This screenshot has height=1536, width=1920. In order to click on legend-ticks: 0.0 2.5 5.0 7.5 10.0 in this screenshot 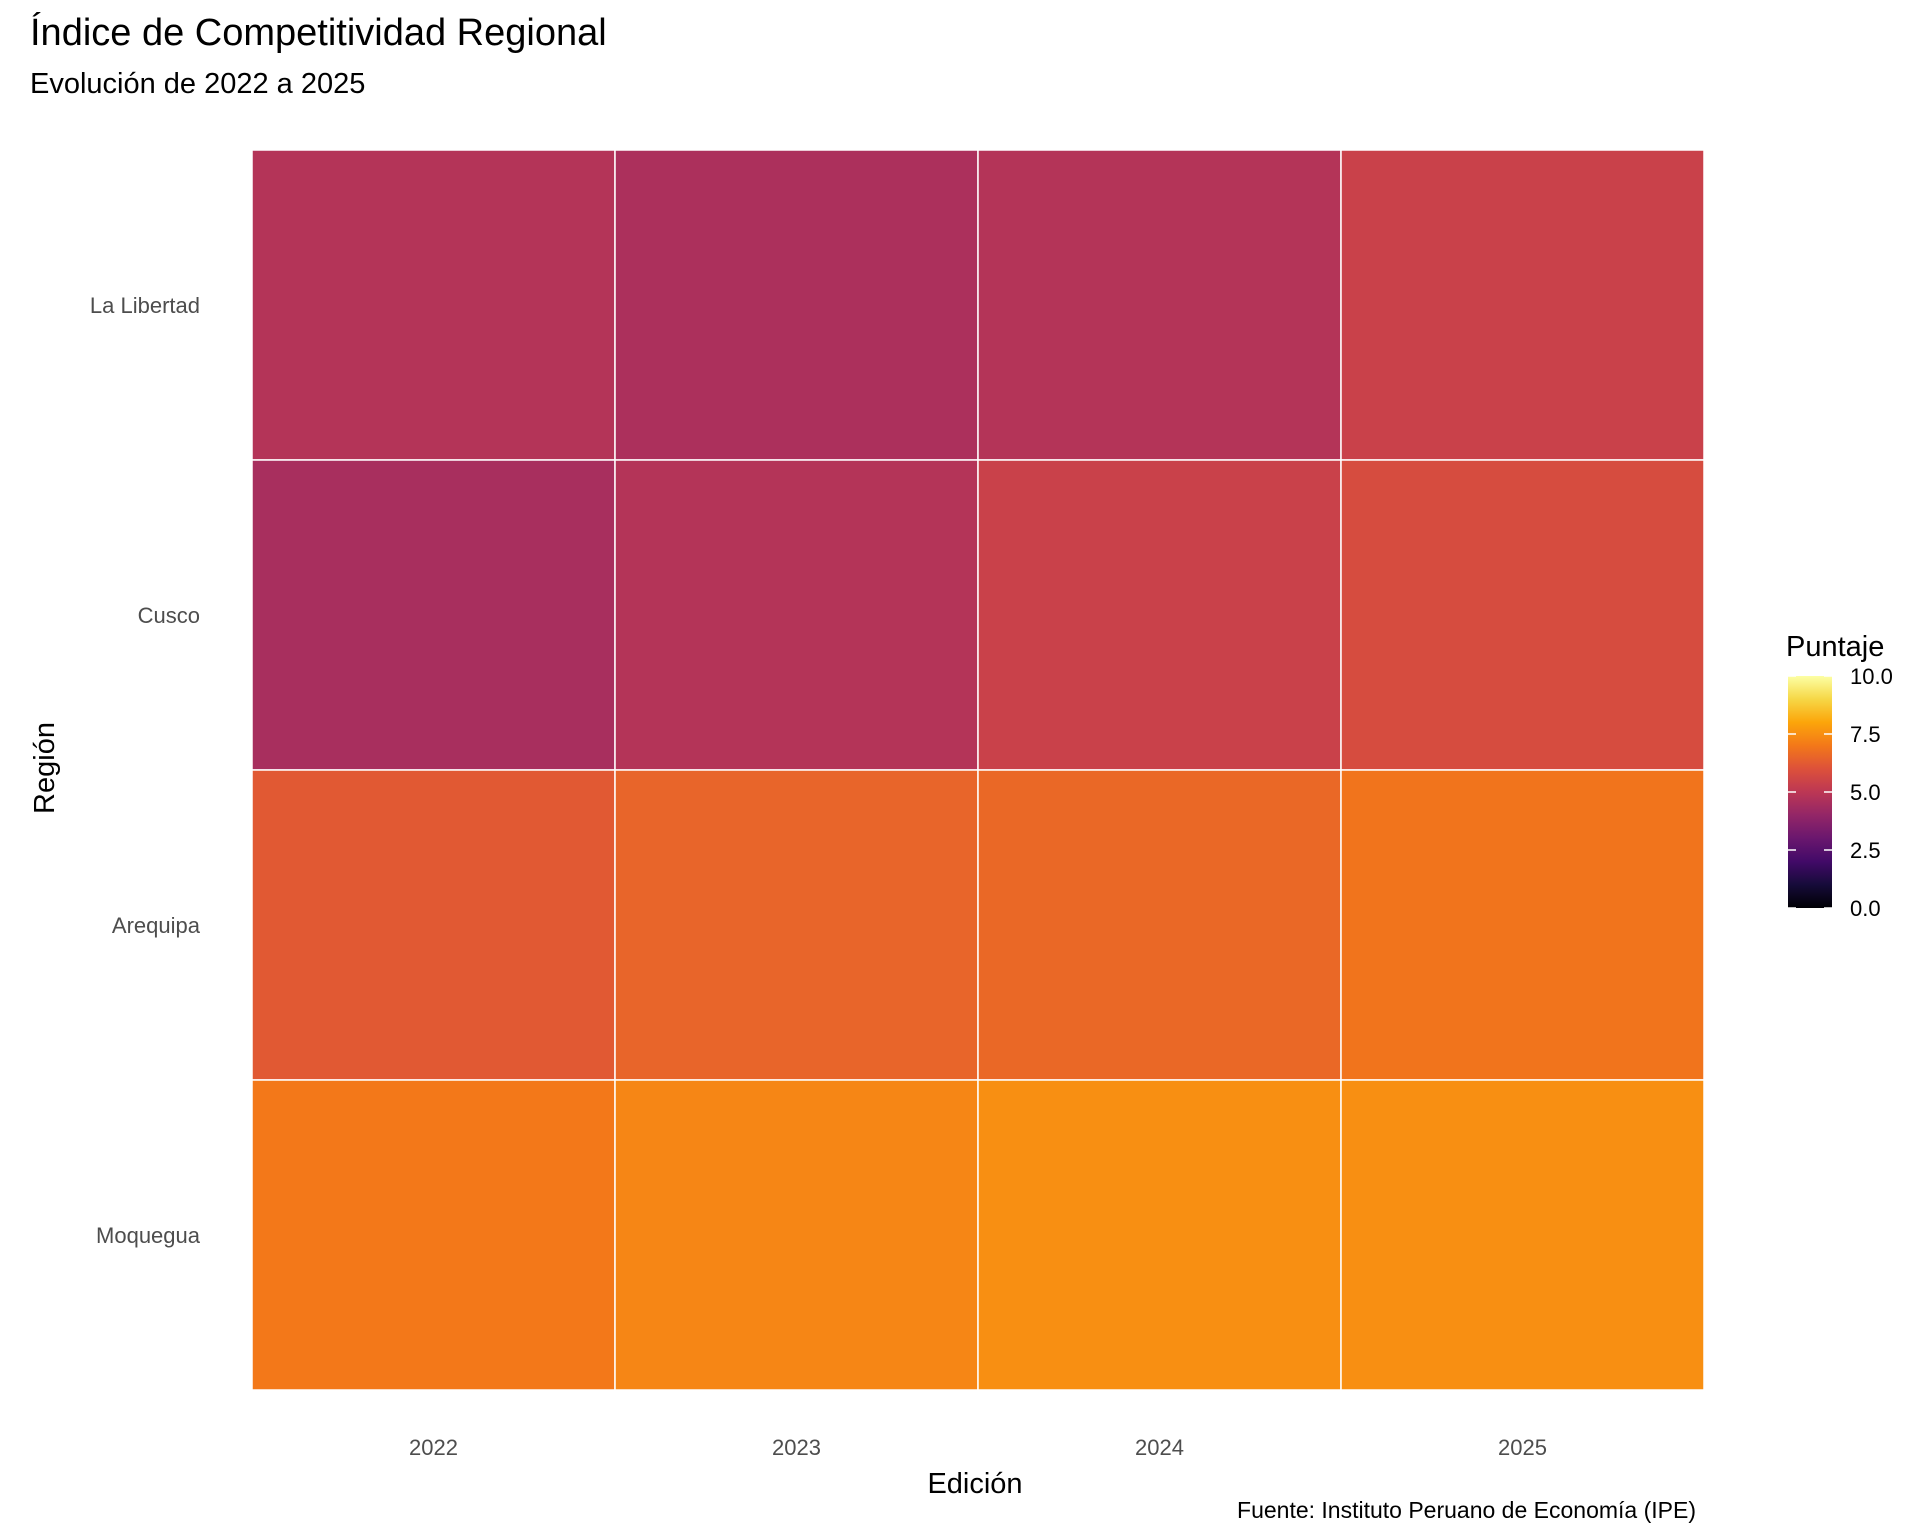, I will do `click(1840, 792)`.